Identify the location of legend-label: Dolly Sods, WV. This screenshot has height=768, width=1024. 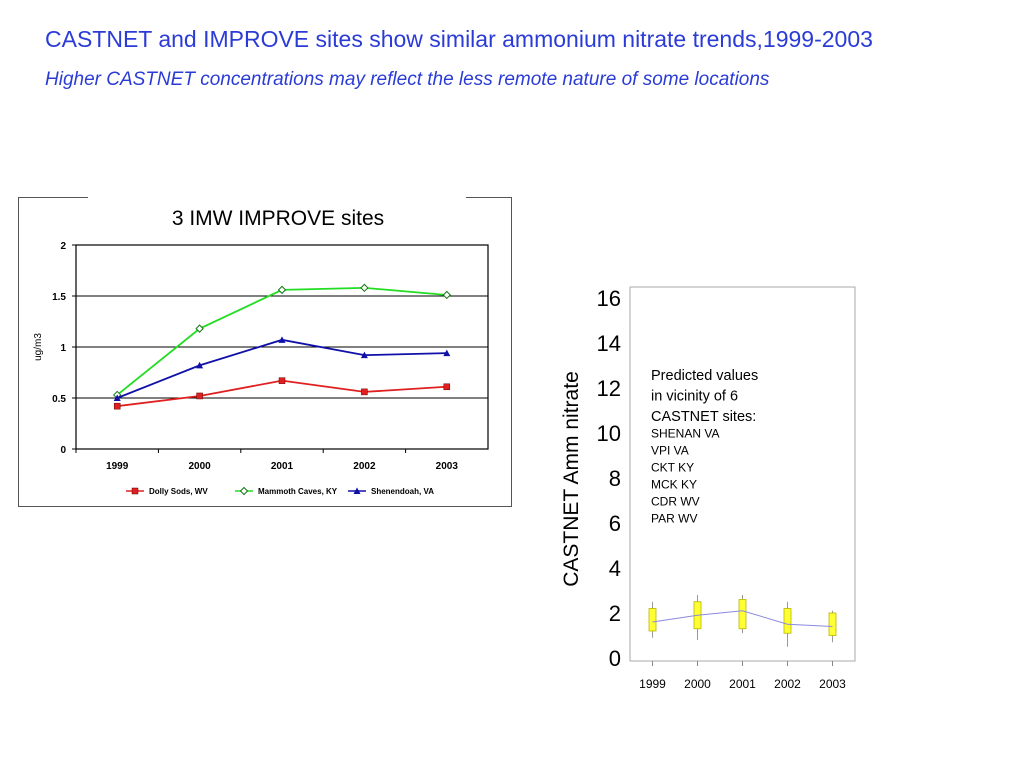
(178, 491).